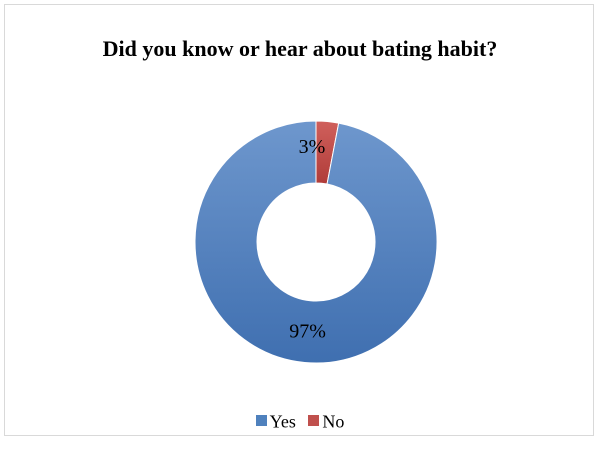 Image resolution: width=602 pixels, height=451 pixels. What do you see at coordinates (261, 421) in the screenshot?
I see `legend-swatch-yes` at bounding box center [261, 421].